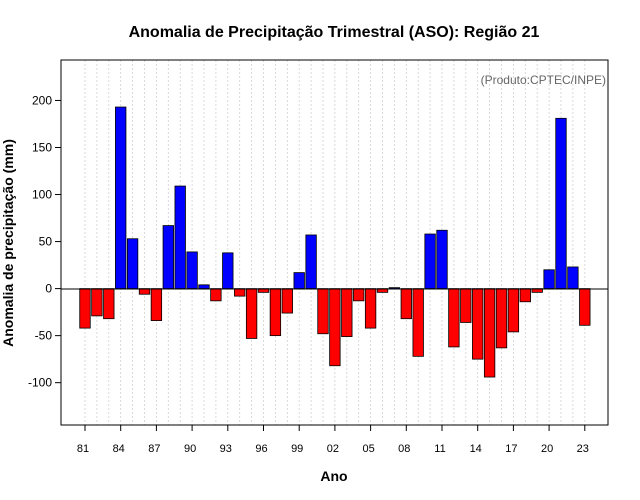 This screenshot has width=640, height=500. I want to click on bar-2020, so click(549, 279).